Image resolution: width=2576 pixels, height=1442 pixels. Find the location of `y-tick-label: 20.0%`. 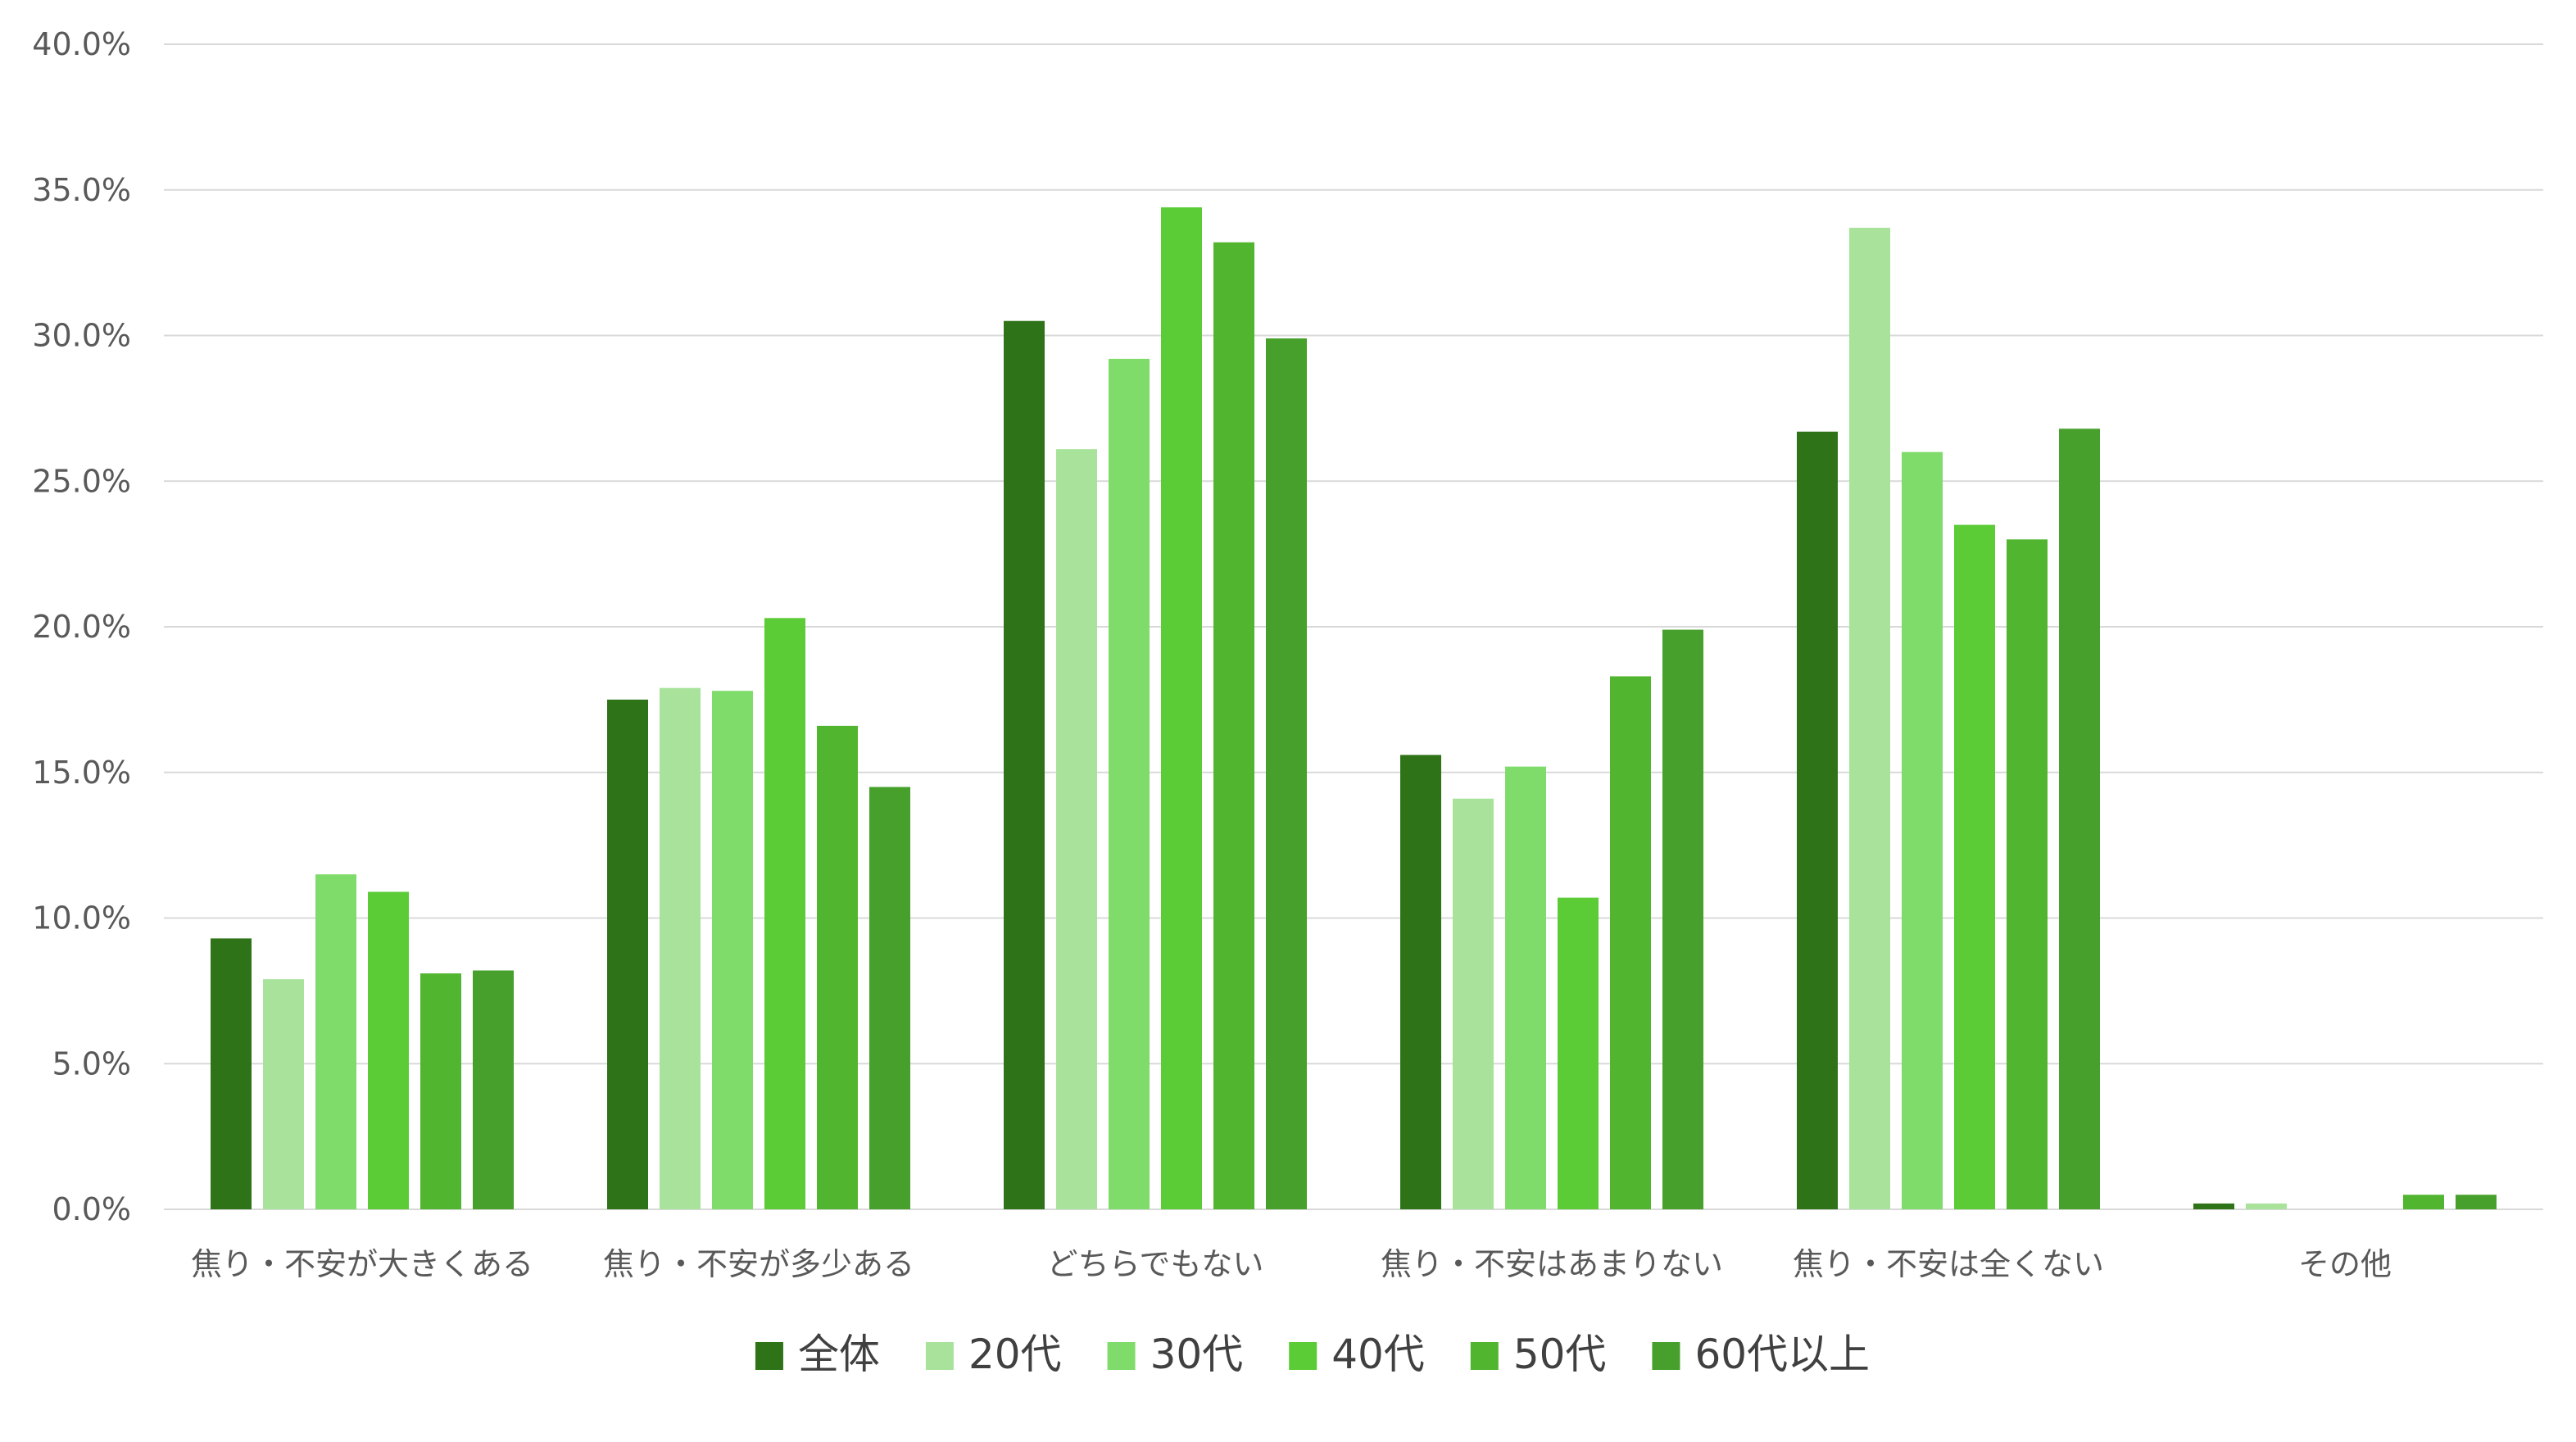

y-tick-label: 20.0% is located at coordinates (81, 627).